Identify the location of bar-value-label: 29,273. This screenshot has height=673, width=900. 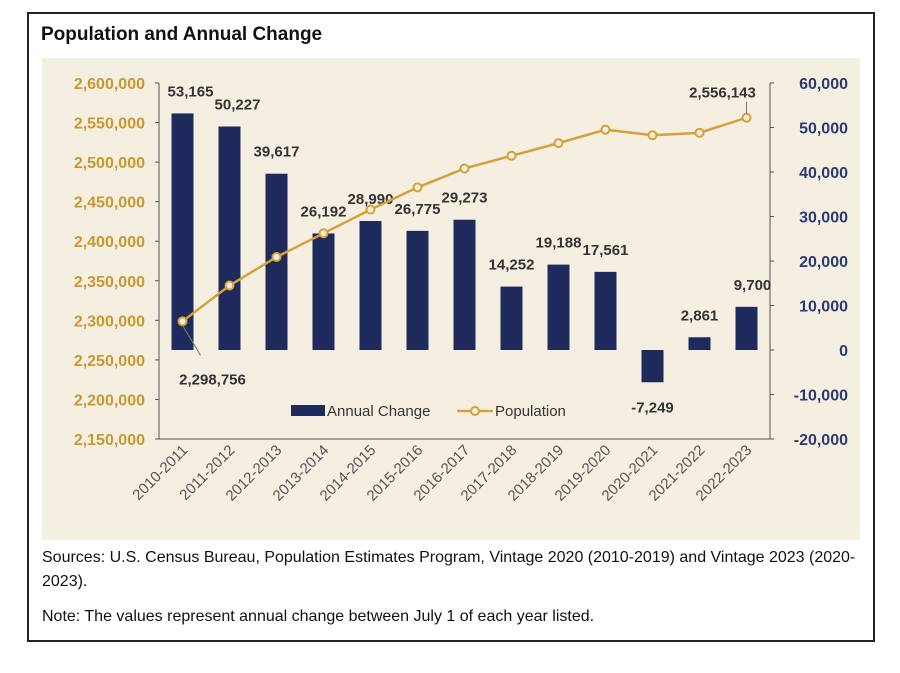
(465, 198).